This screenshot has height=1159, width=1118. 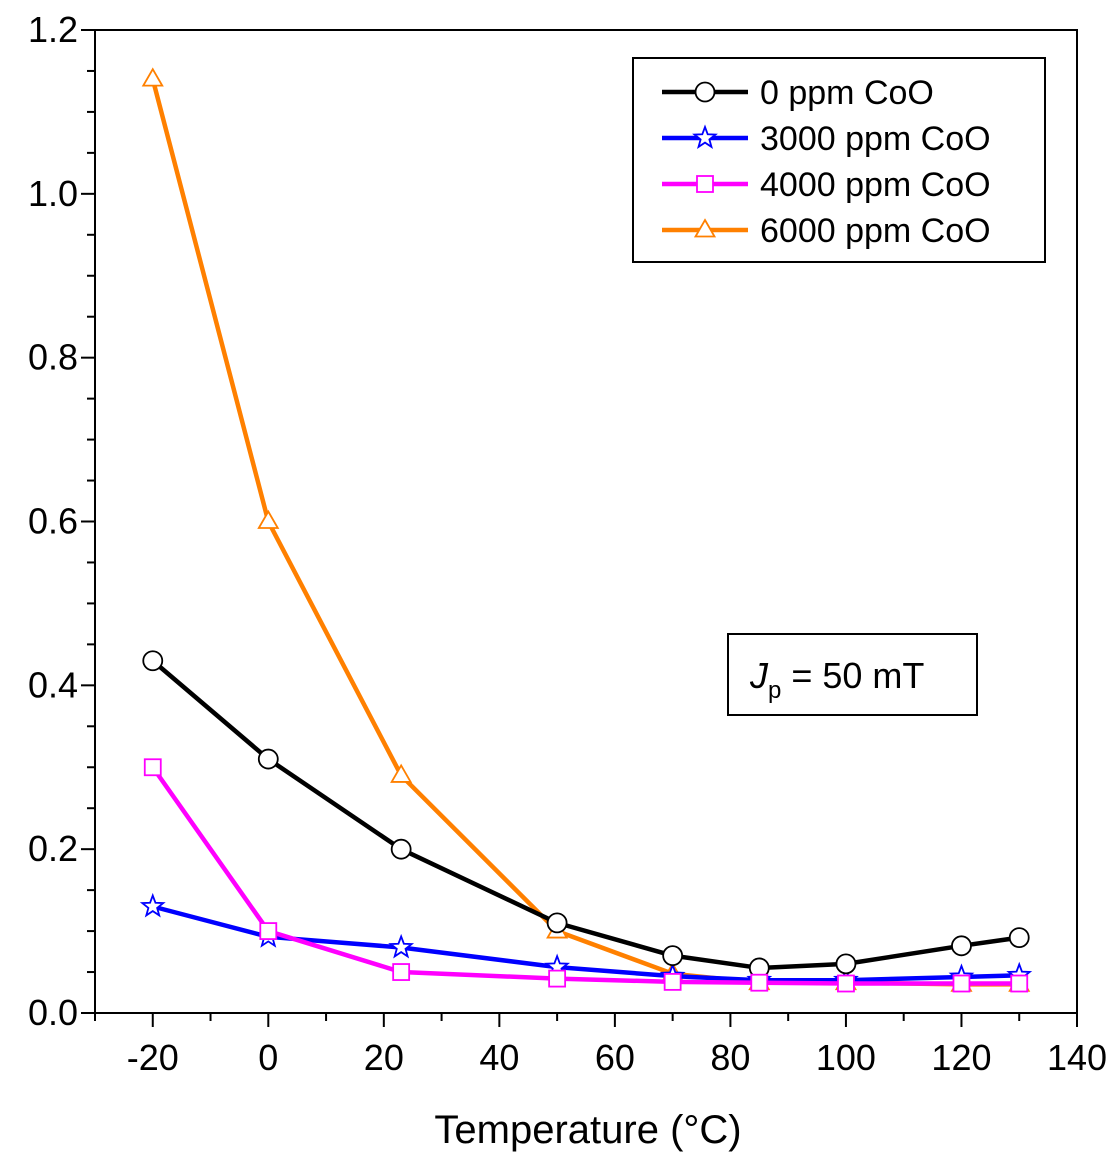 I want to click on annotation-box: Jp = 50 mT, so click(x=852, y=674).